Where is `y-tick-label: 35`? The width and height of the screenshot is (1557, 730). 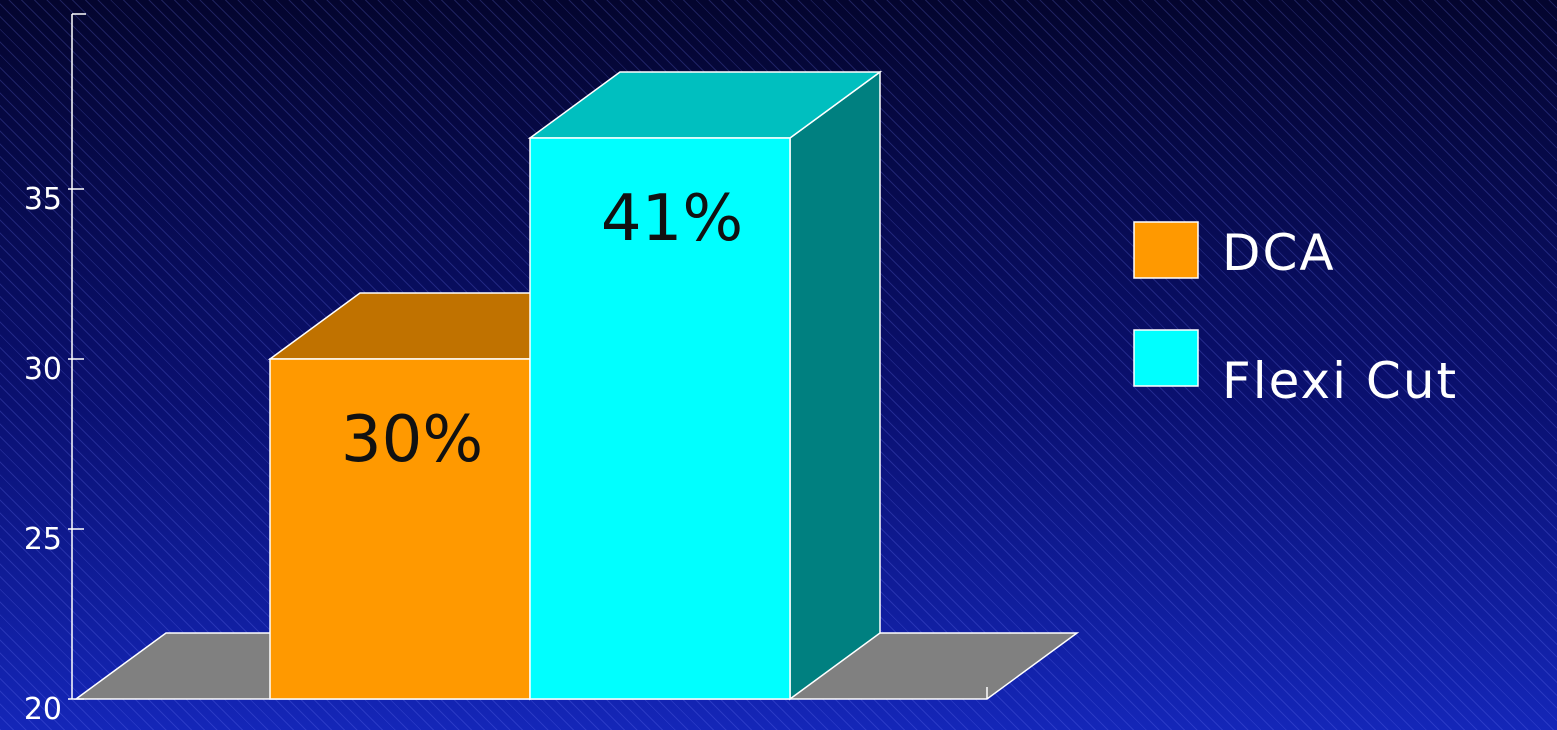 y-tick-label: 35 is located at coordinates (43, 199).